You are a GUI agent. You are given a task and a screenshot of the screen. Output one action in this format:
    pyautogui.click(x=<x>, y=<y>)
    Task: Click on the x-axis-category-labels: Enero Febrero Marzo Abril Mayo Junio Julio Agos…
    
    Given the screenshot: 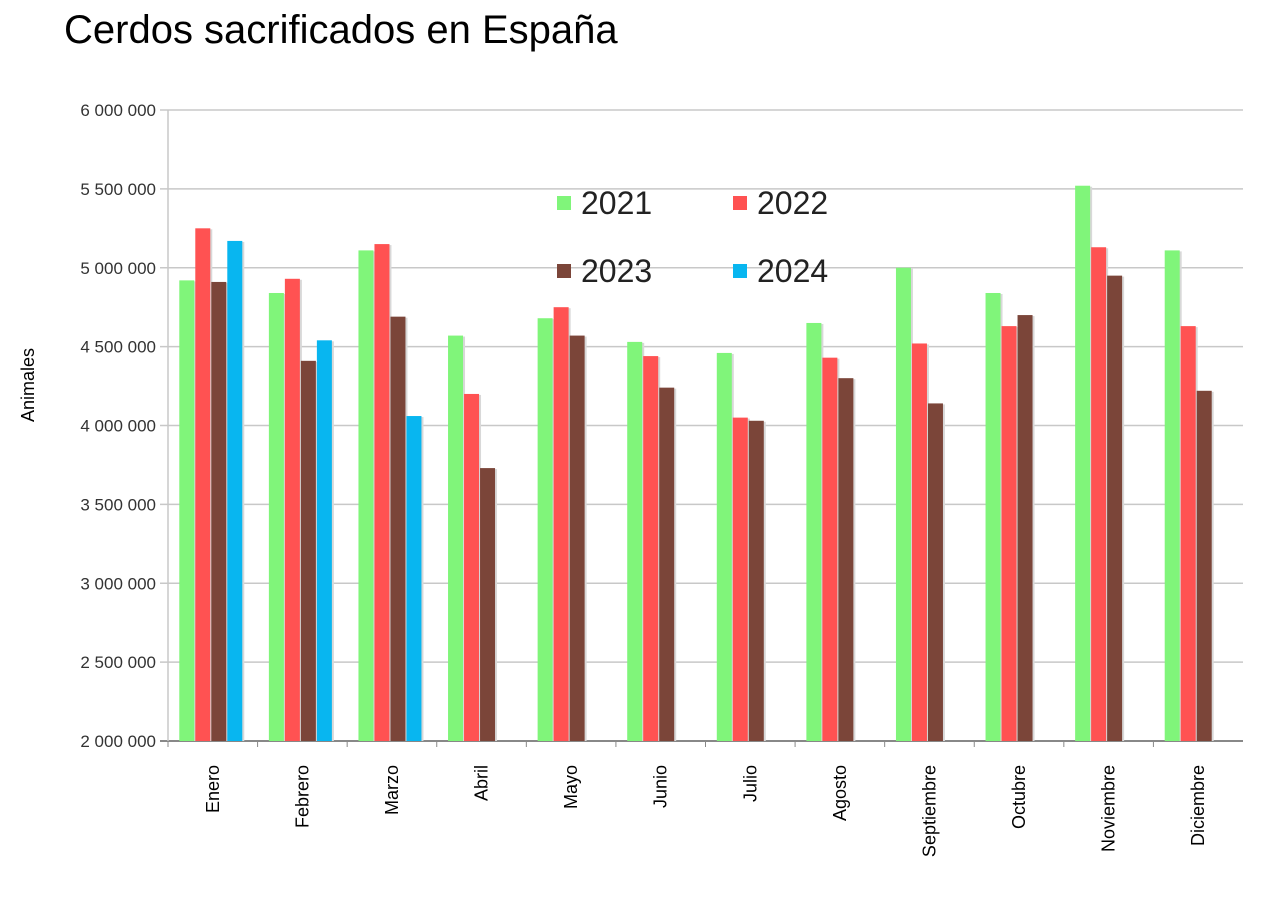 What is the action you would take?
    pyautogui.click(x=705, y=811)
    